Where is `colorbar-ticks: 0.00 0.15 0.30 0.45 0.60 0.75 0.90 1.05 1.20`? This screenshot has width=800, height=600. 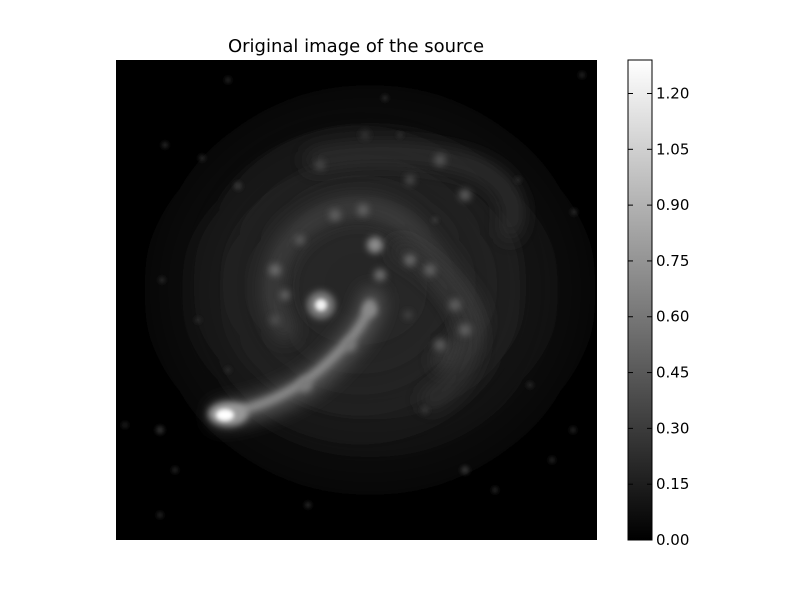 colorbar-ticks: 0.00 0.15 0.30 0.45 0.60 0.75 0.90 1.05 1.20 is located at coordinates (658, 316).